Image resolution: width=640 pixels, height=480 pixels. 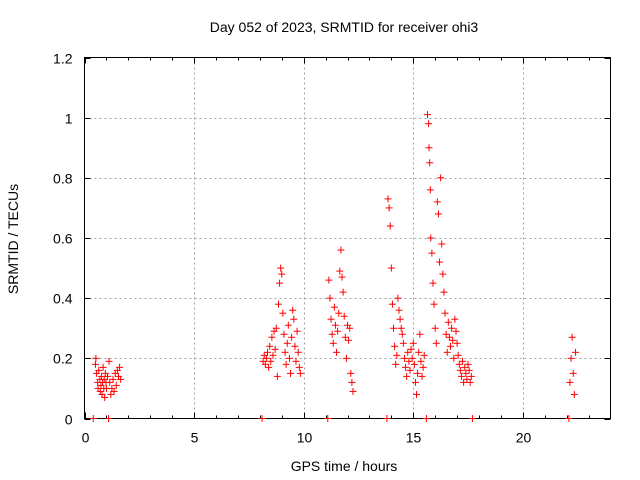 I want to click on y-tick-label: 0.4, so click(x=63, y=299).